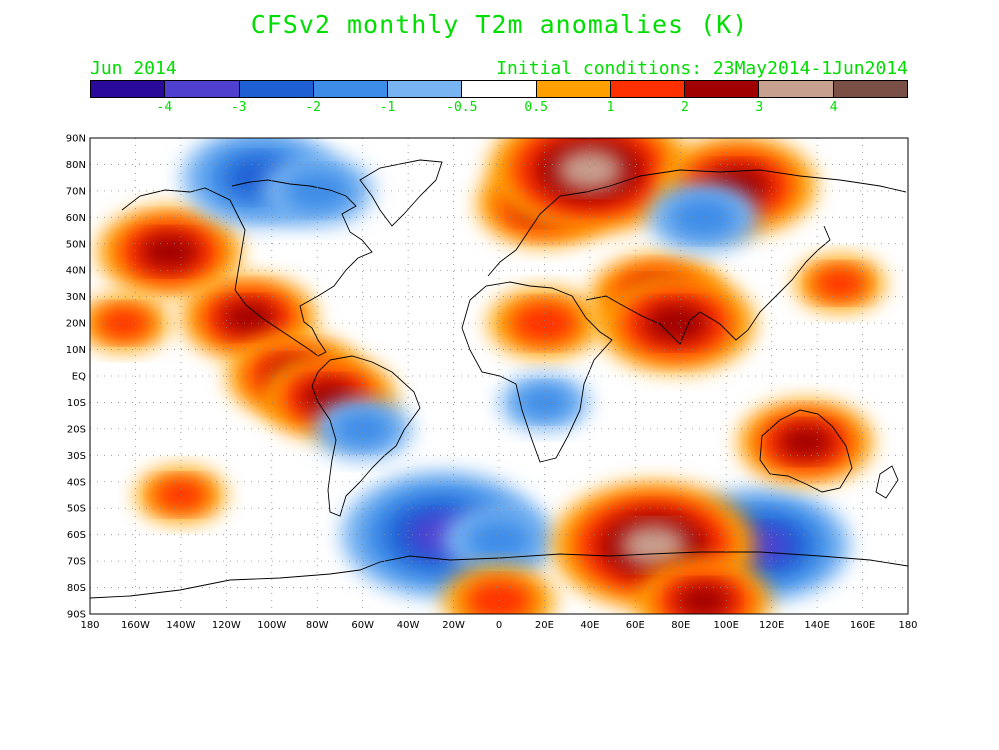  Describe the element at coordinates (76, 191) in the screenshot. I see `latitude-tick-label: 70N` at that location.